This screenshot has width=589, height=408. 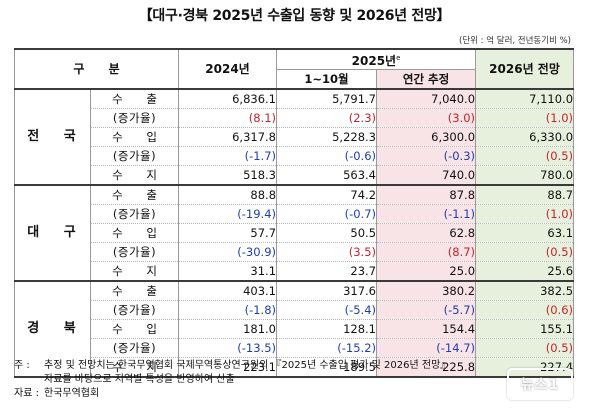 What do you see at coordinates (327, 329) in the screenshot?
I see `cell-2025-jan-oct: 128.1` at bounding box center [327, 329].